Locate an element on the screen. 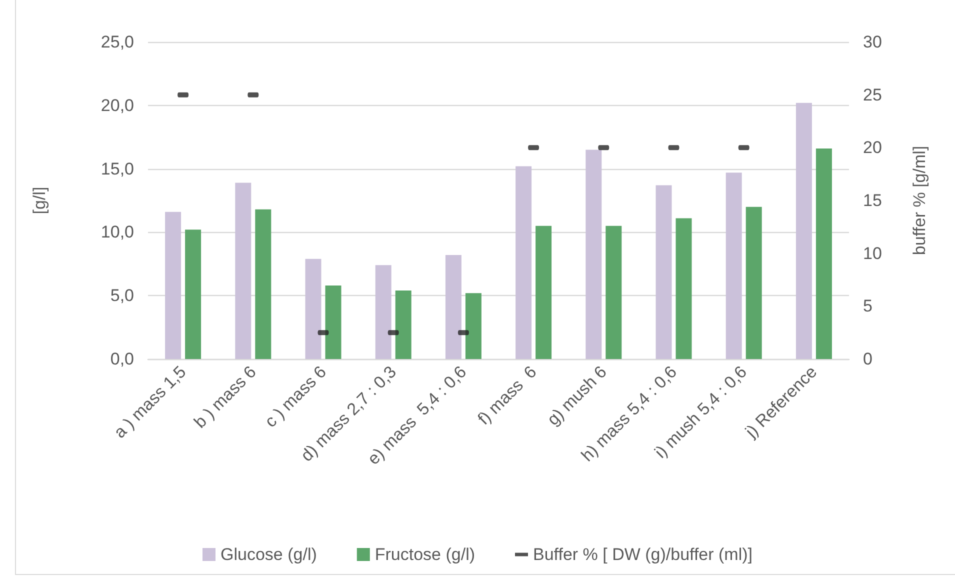 This screenshot has width=955, height=582. y-axis-title: [g/l] is located at coordinates (39, 200).